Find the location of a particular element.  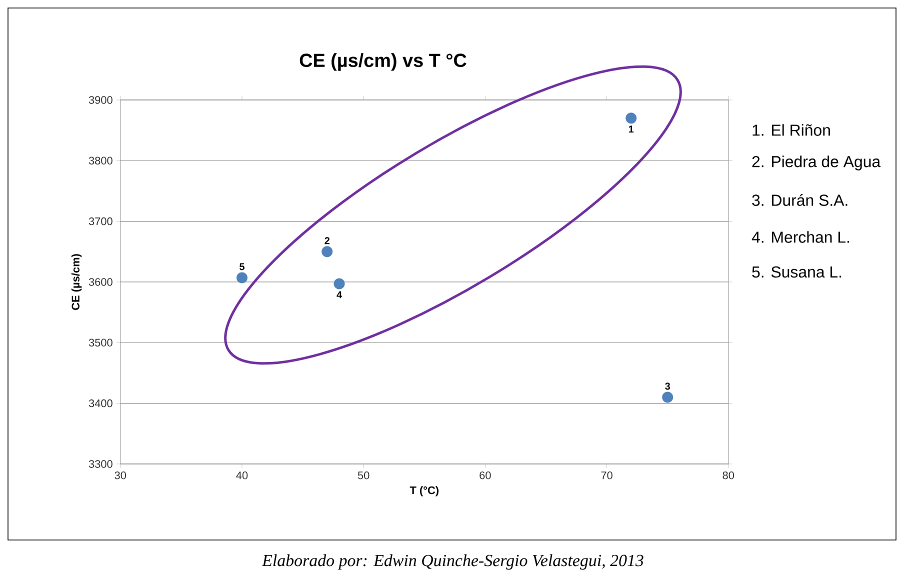

x-axis-title: T (°C) is located at coordinates (424, 491).